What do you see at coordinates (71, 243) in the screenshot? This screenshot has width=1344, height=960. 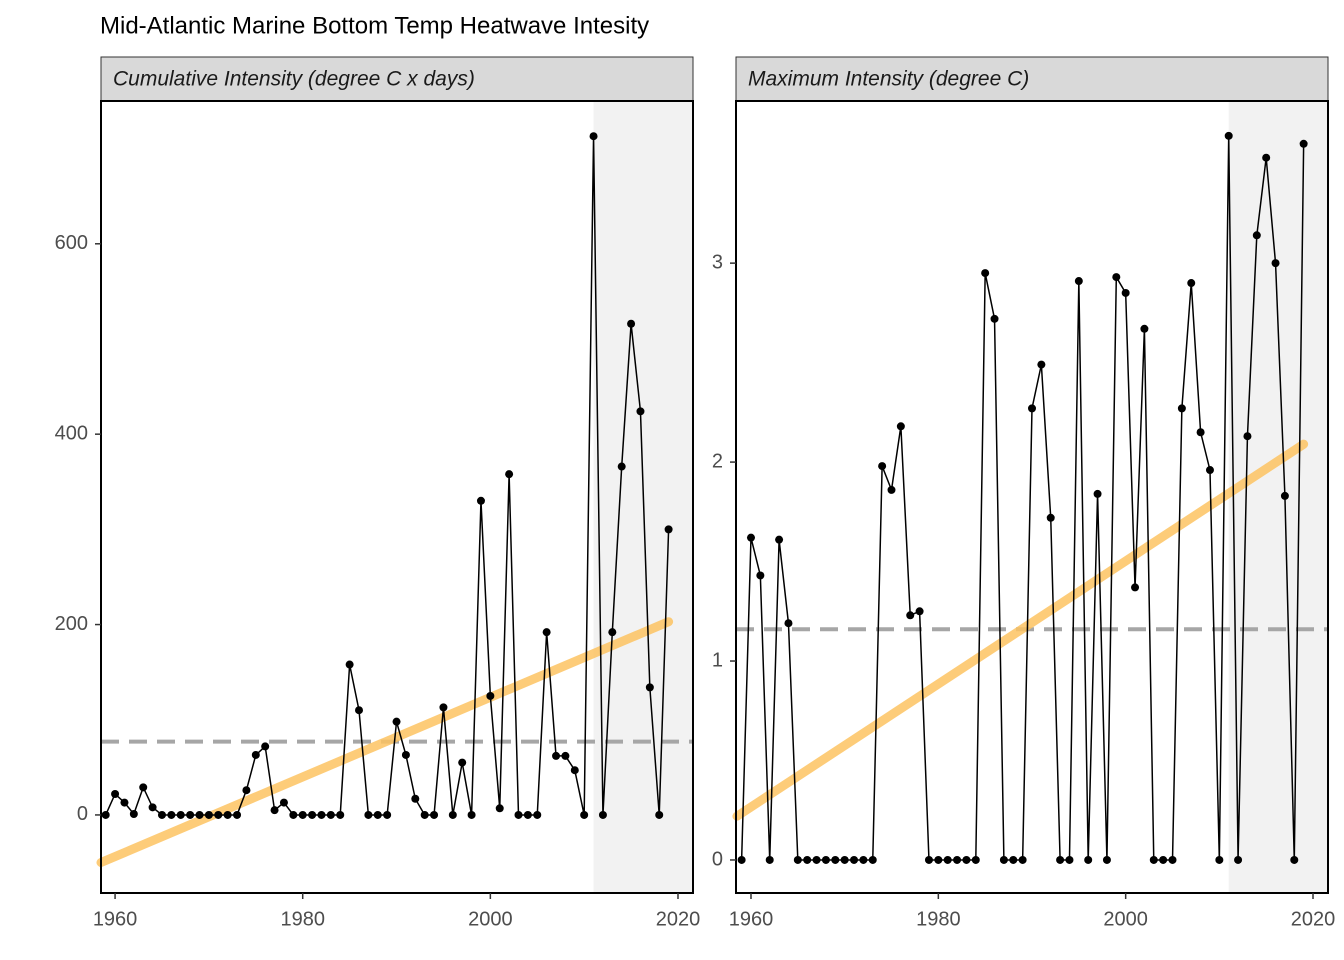 I see `y-tick-label: 600` at bounding box center [71, 243].